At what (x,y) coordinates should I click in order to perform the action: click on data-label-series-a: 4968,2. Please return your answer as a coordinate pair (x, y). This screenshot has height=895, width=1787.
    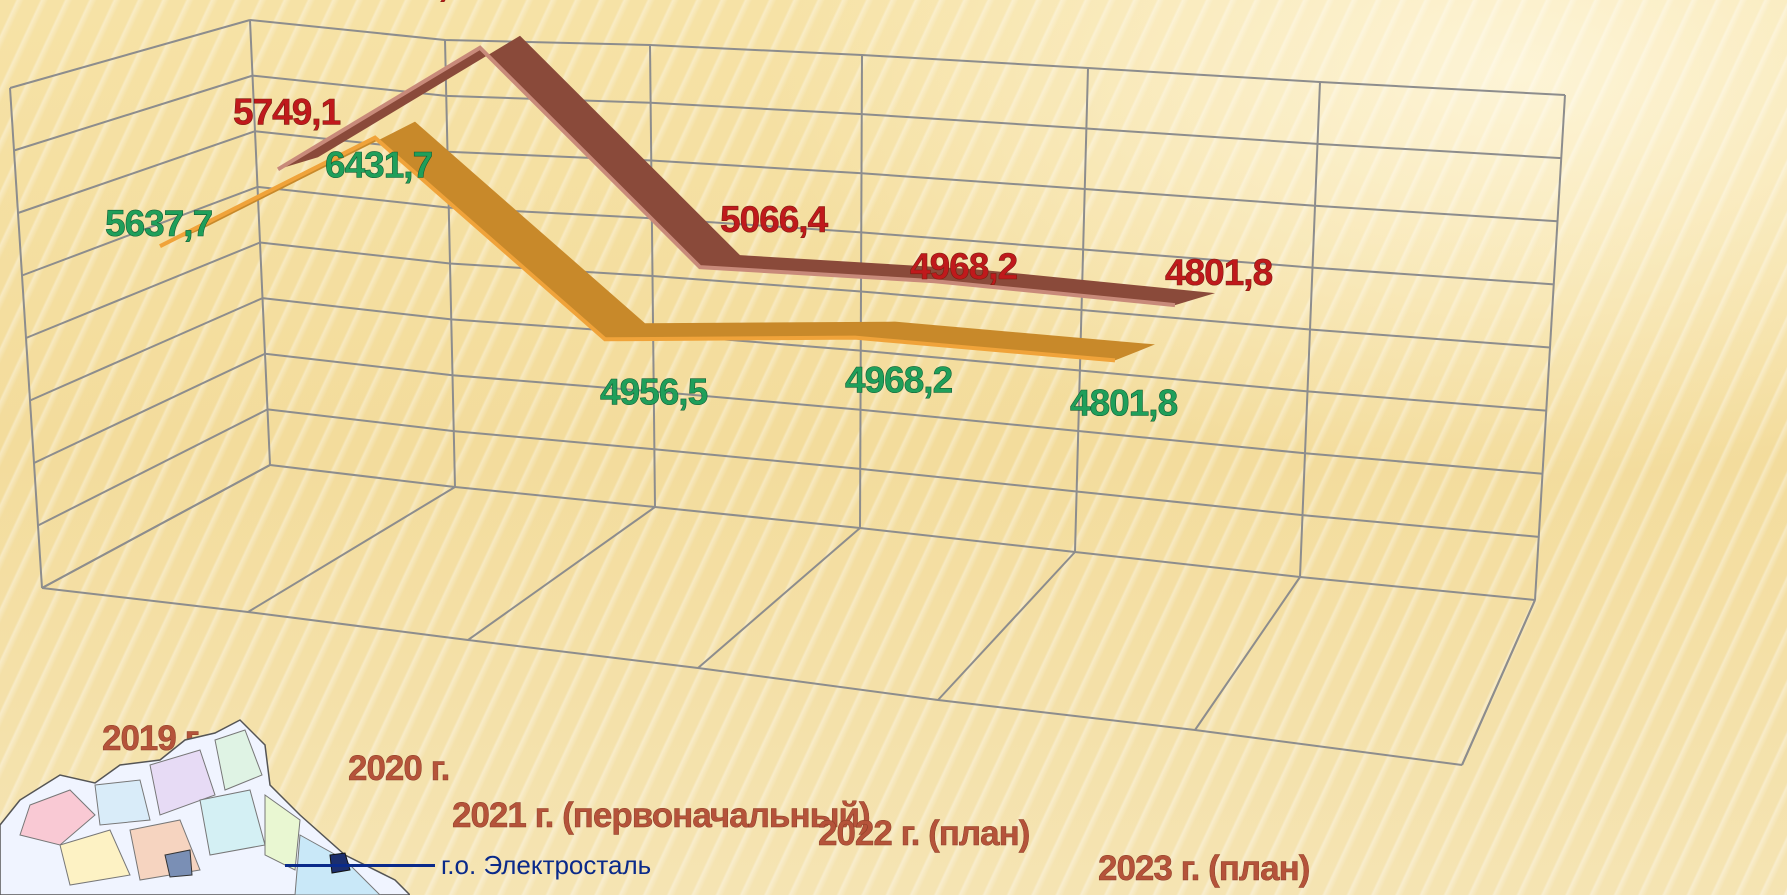
    Looking at the image, I should click on (899, 380).